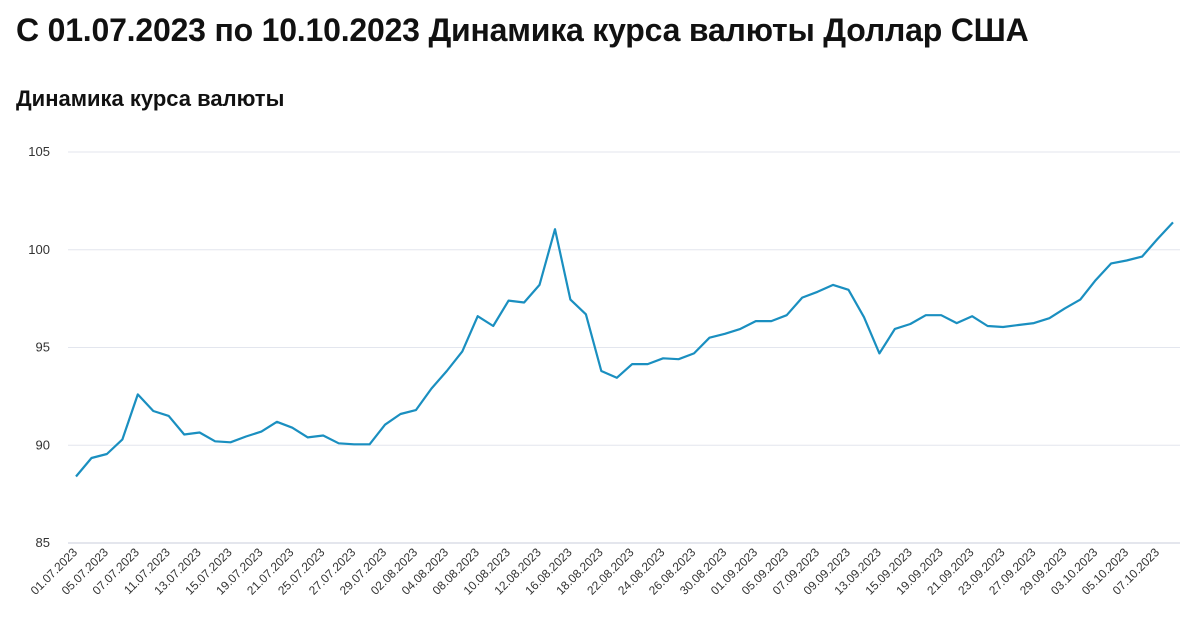 The width and height of the screenshot is (1200, 640). I want to click on y-tick-label: 85, so click(43, 542).